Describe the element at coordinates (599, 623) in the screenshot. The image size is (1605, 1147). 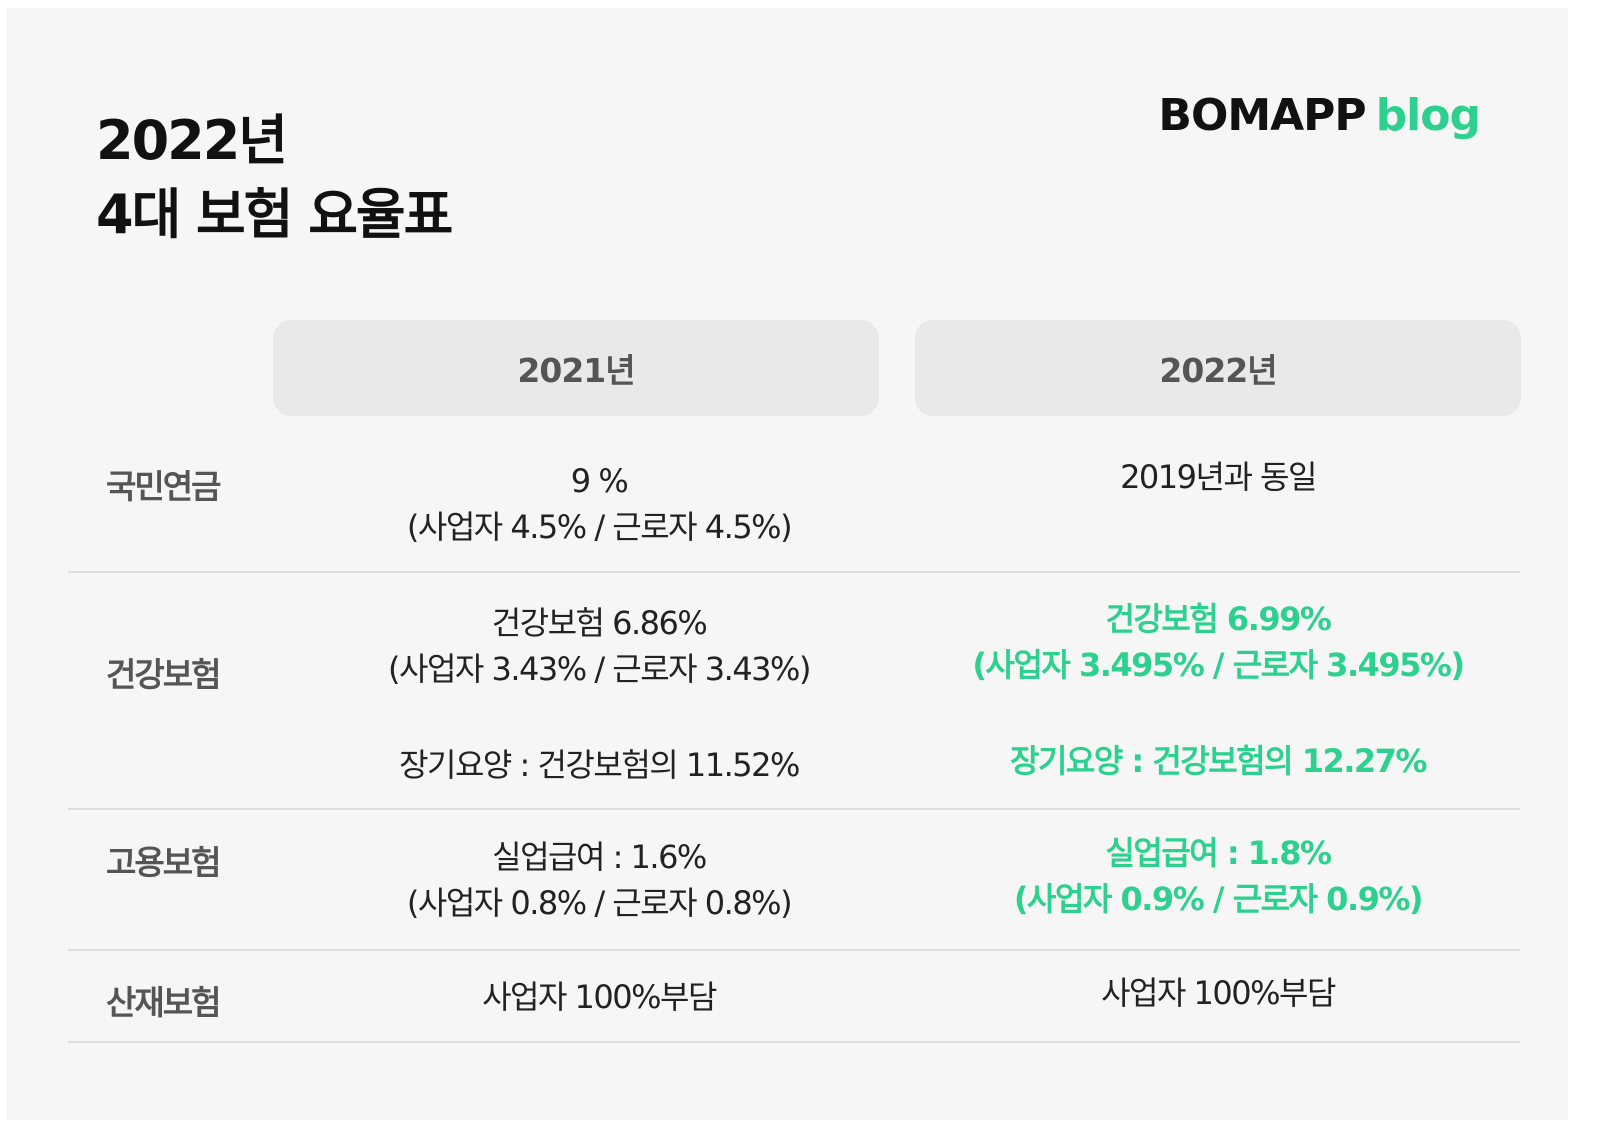
I see `health-2021-rate: 건강보험 6.86%` at that location.